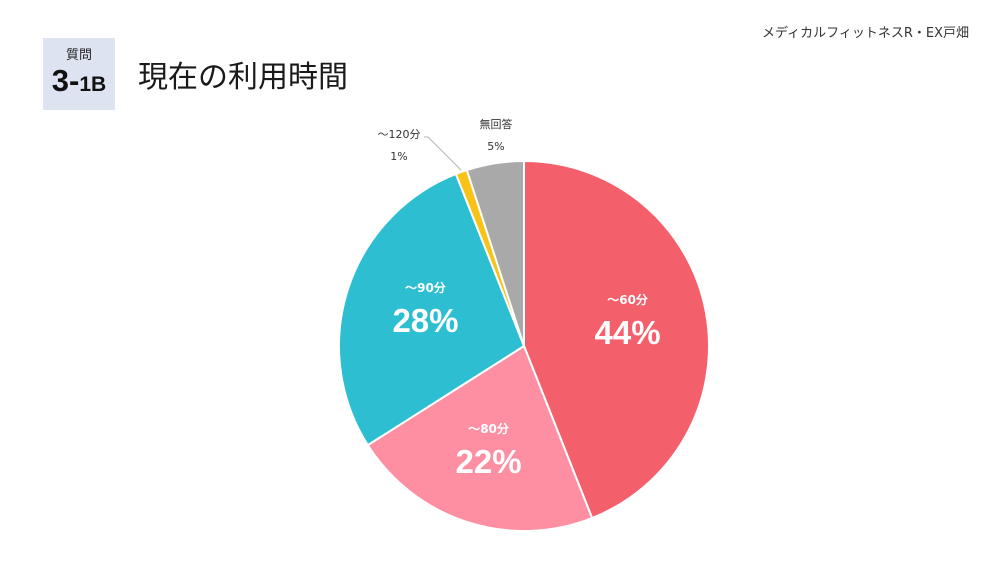 This screenshot has height=563, width=1001. What do you see at coordinates (489, 461) in the screenshot?
I see `slice-value-1: 22%` at bounding box center [489, 461].